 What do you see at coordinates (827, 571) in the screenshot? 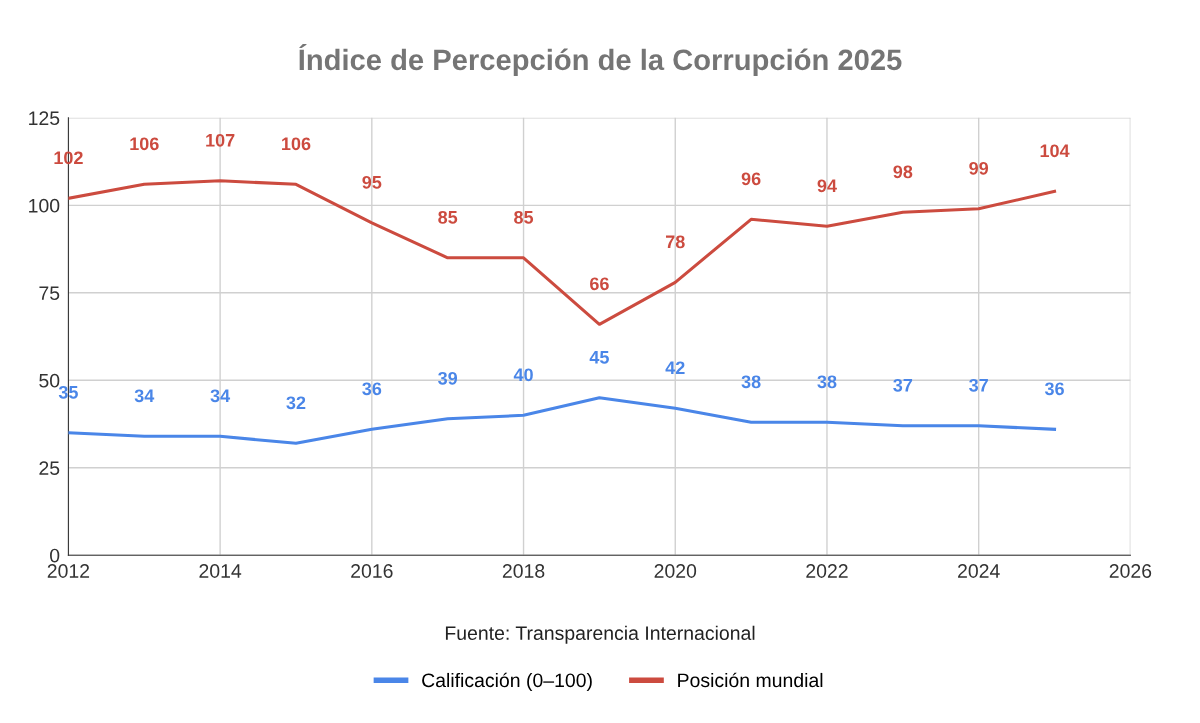
I see `x-tick-label: 2022` at bounding box center [827, 571].